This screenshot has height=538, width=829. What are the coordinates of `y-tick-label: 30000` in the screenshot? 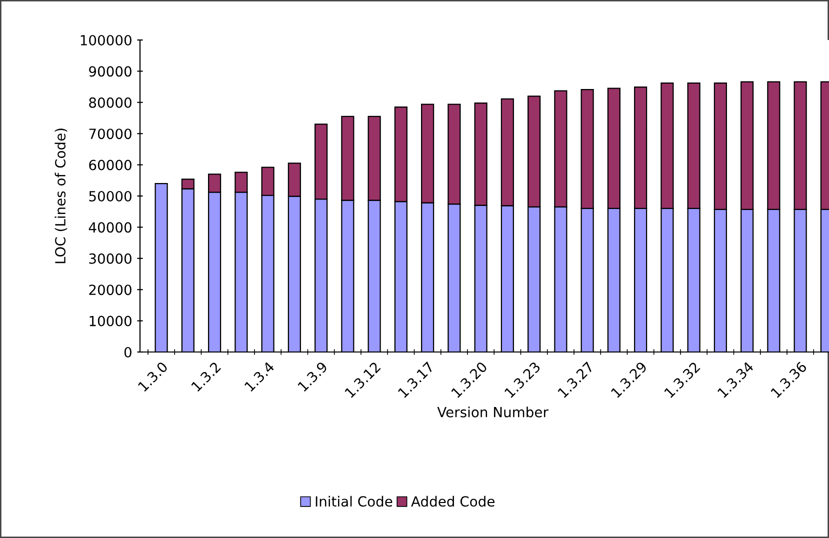 It's located at (110, 258).